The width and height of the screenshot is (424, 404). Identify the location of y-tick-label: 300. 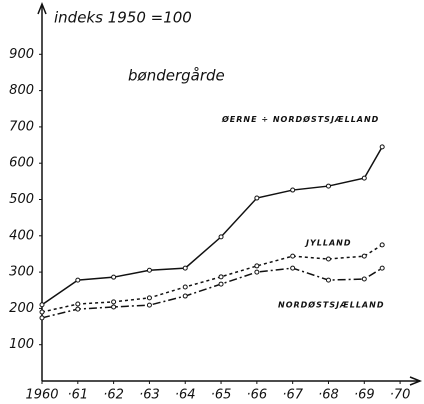
(21, 272).